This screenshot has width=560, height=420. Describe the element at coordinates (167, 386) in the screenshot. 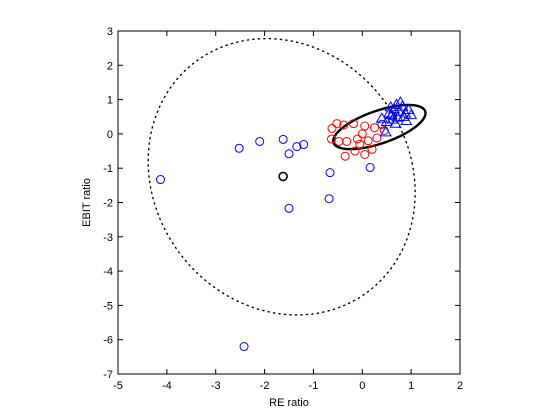

I see `x-tick-label: -4` at that location.